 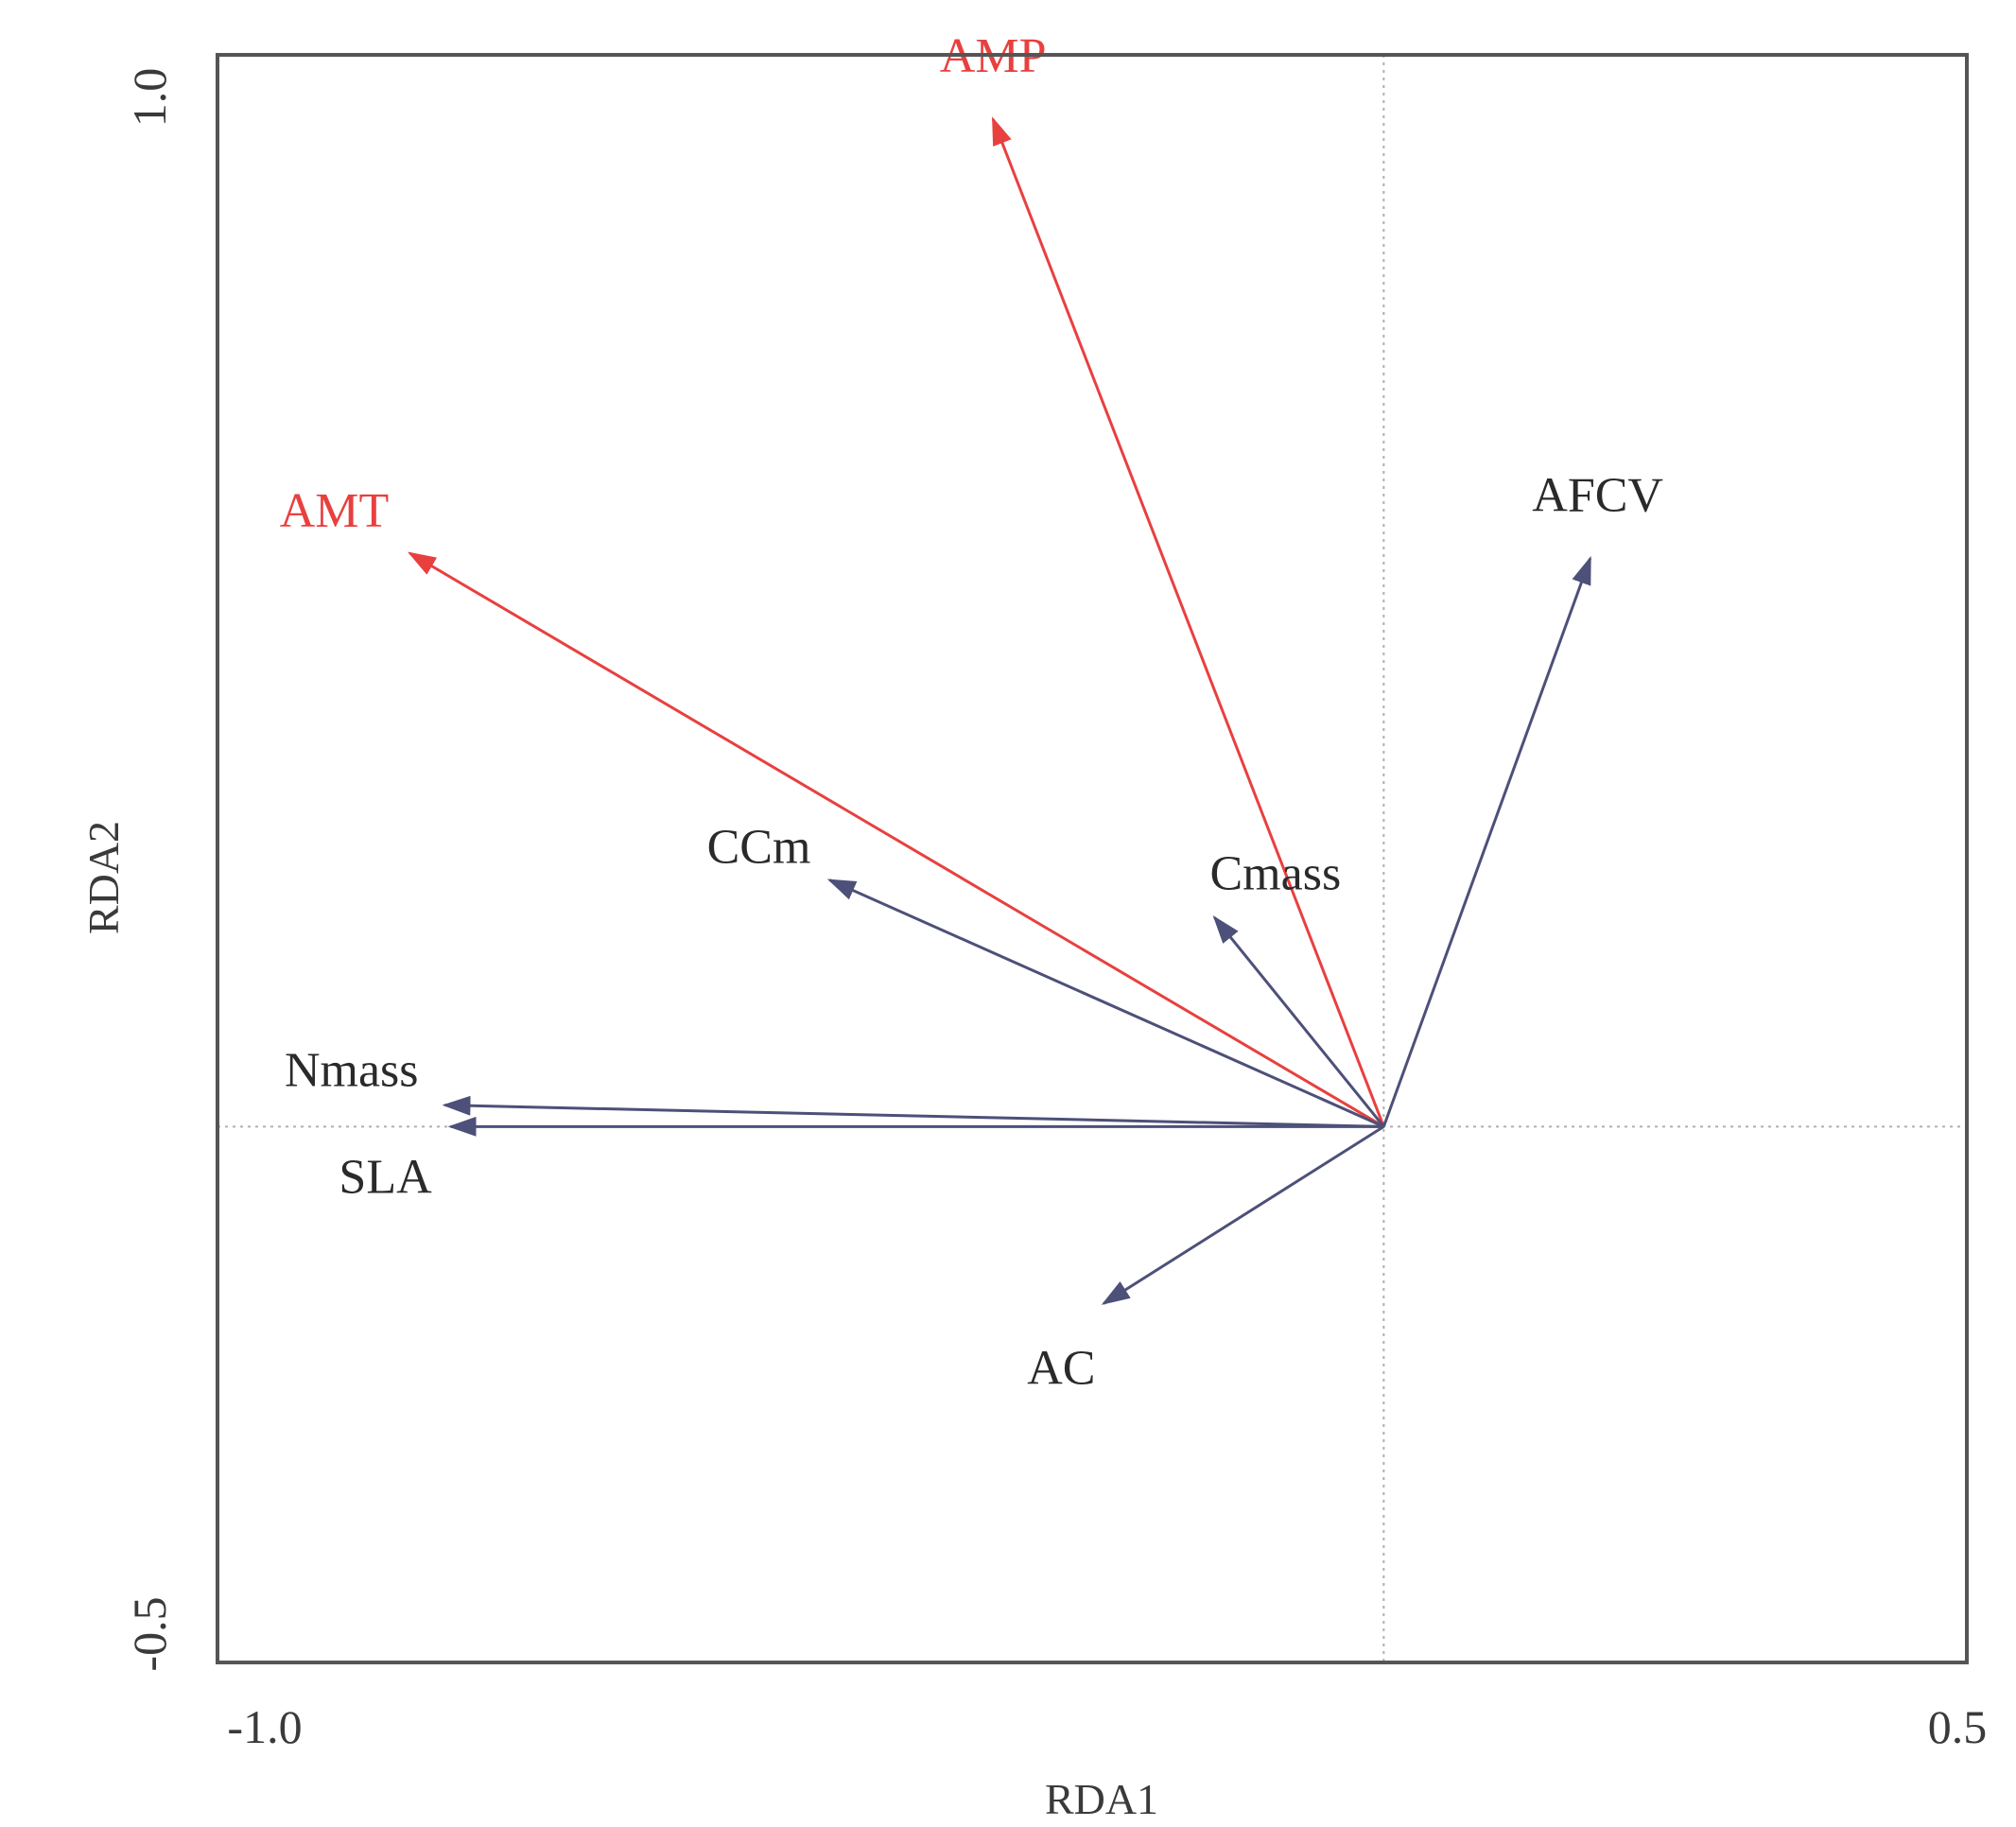 What do you see at coordinates (1188, 621) in the screenshot?
I see `vector-arrow-amp` at bounding box center [1188, 621].